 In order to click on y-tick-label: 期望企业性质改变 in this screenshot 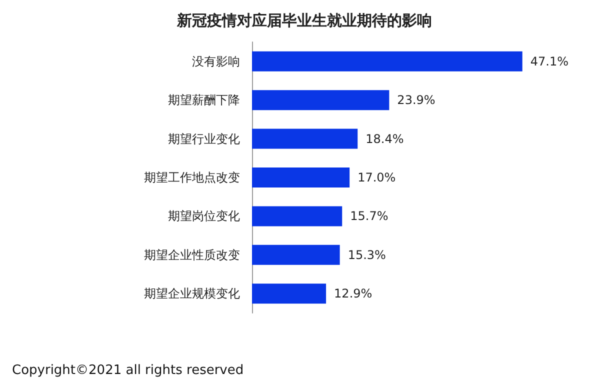, I will do `click(192, 255)`.